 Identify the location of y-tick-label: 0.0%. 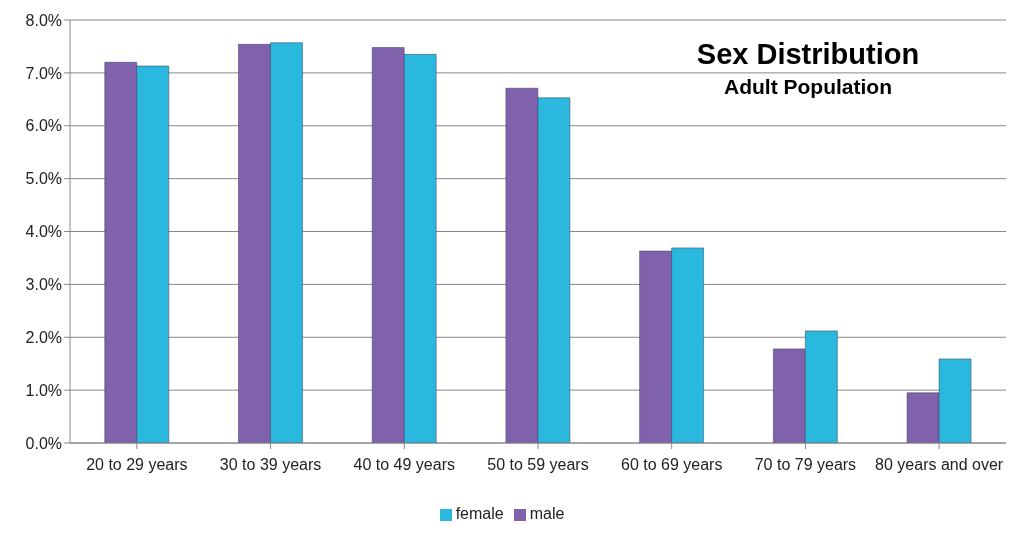
(43, 443).